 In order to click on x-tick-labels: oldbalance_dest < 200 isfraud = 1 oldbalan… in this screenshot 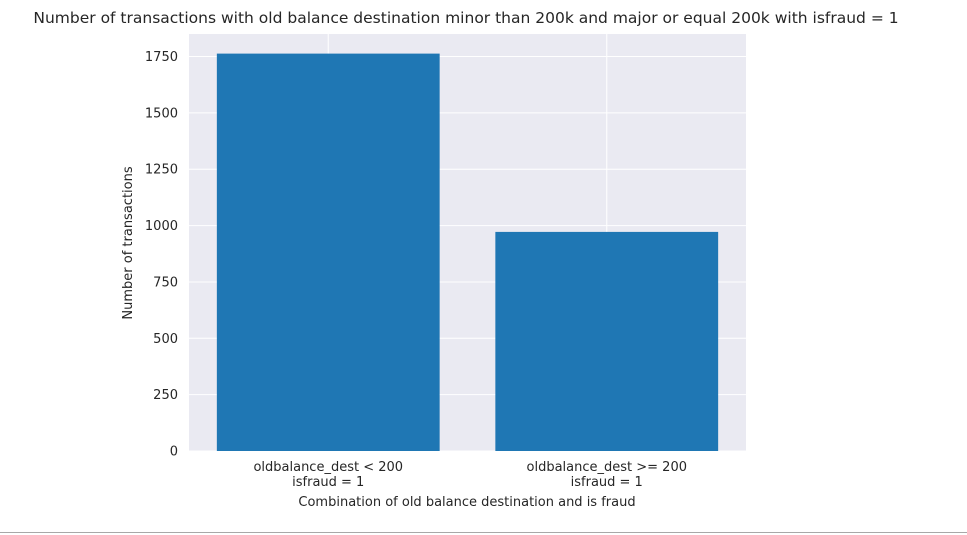, I will do `click(470, 475)`.